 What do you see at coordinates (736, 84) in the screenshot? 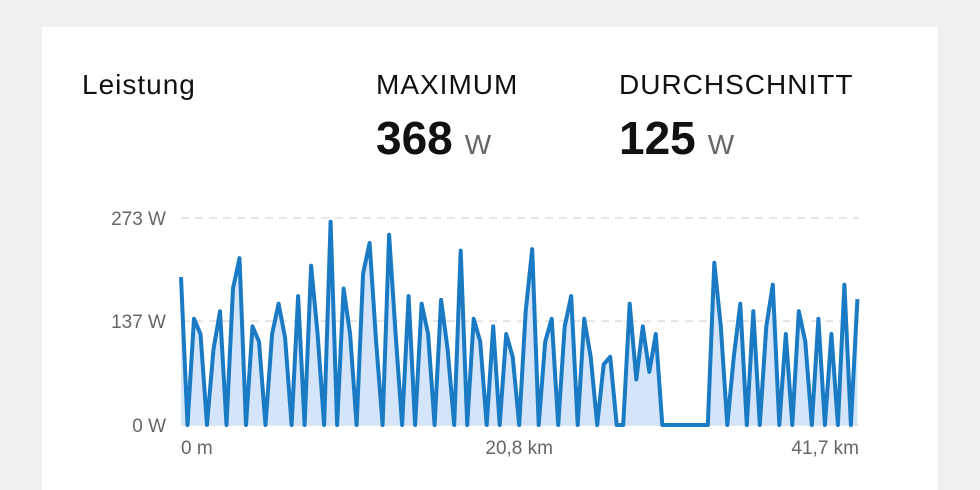
I see `avg-label: DURCHSCHNITT` at bounding box center [736, 84].